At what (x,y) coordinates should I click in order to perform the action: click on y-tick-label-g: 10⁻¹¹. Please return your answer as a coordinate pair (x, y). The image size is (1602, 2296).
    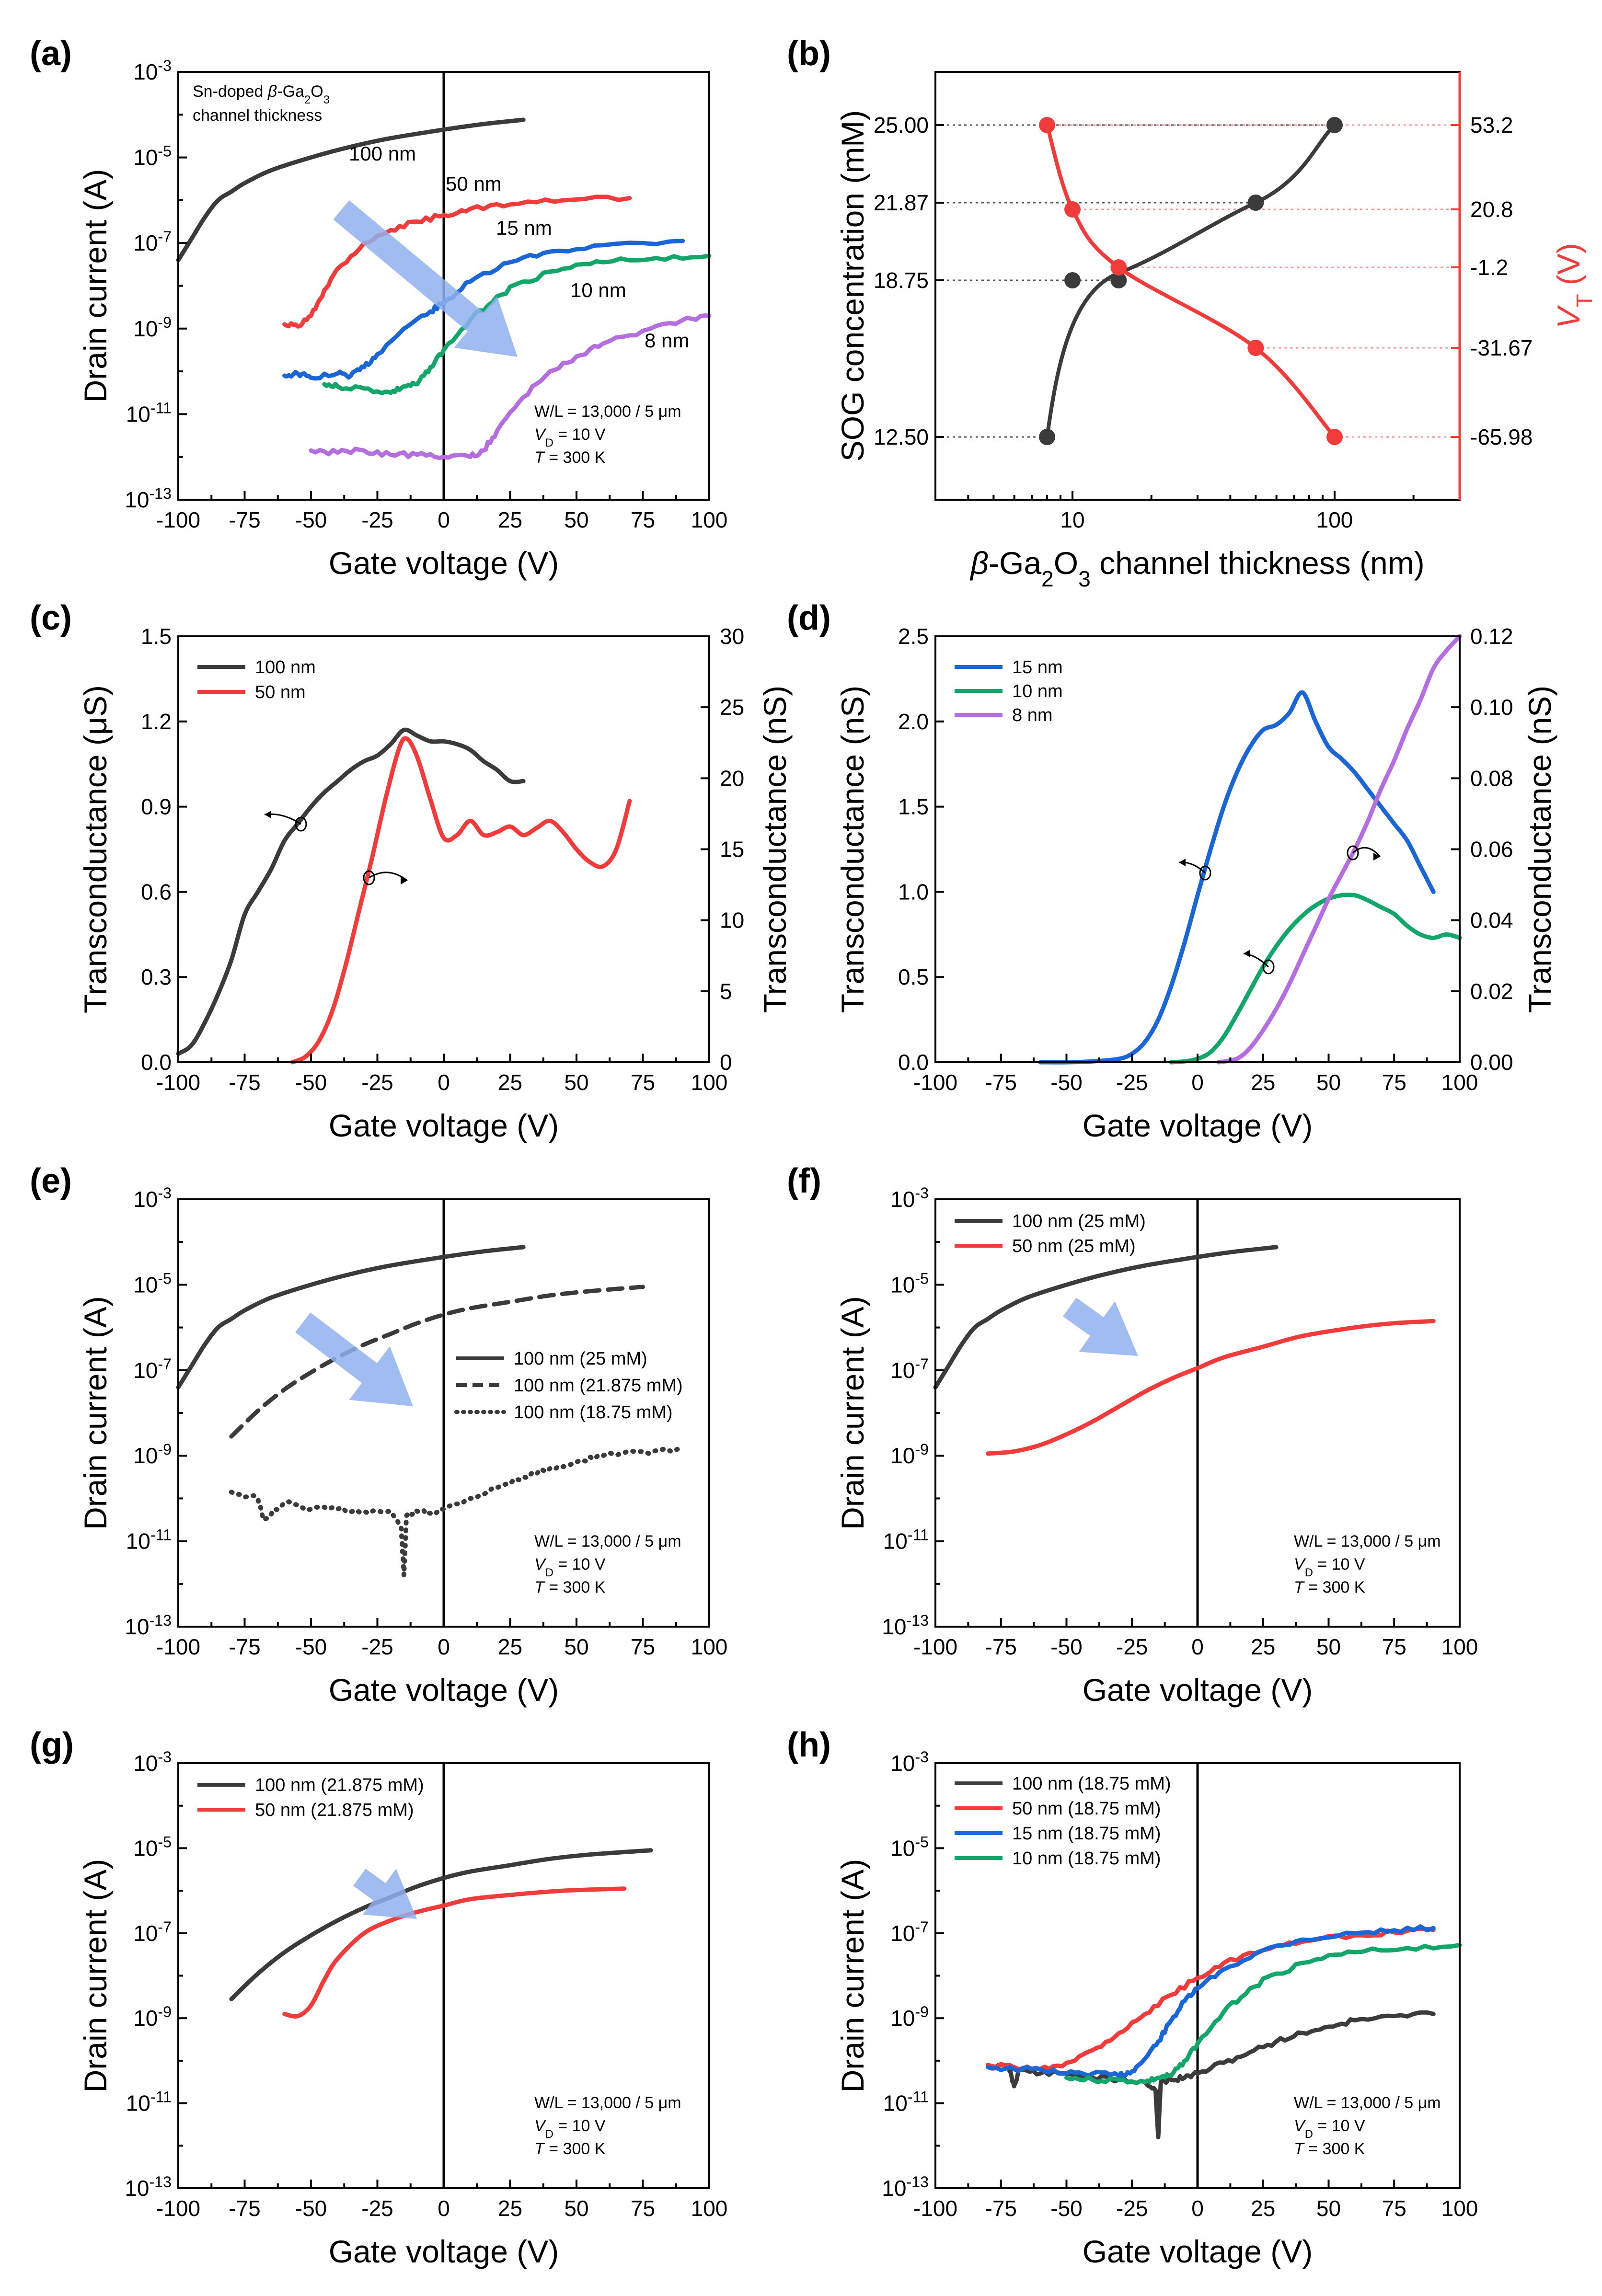
    Looking at the image, I should click on (149, 2102).